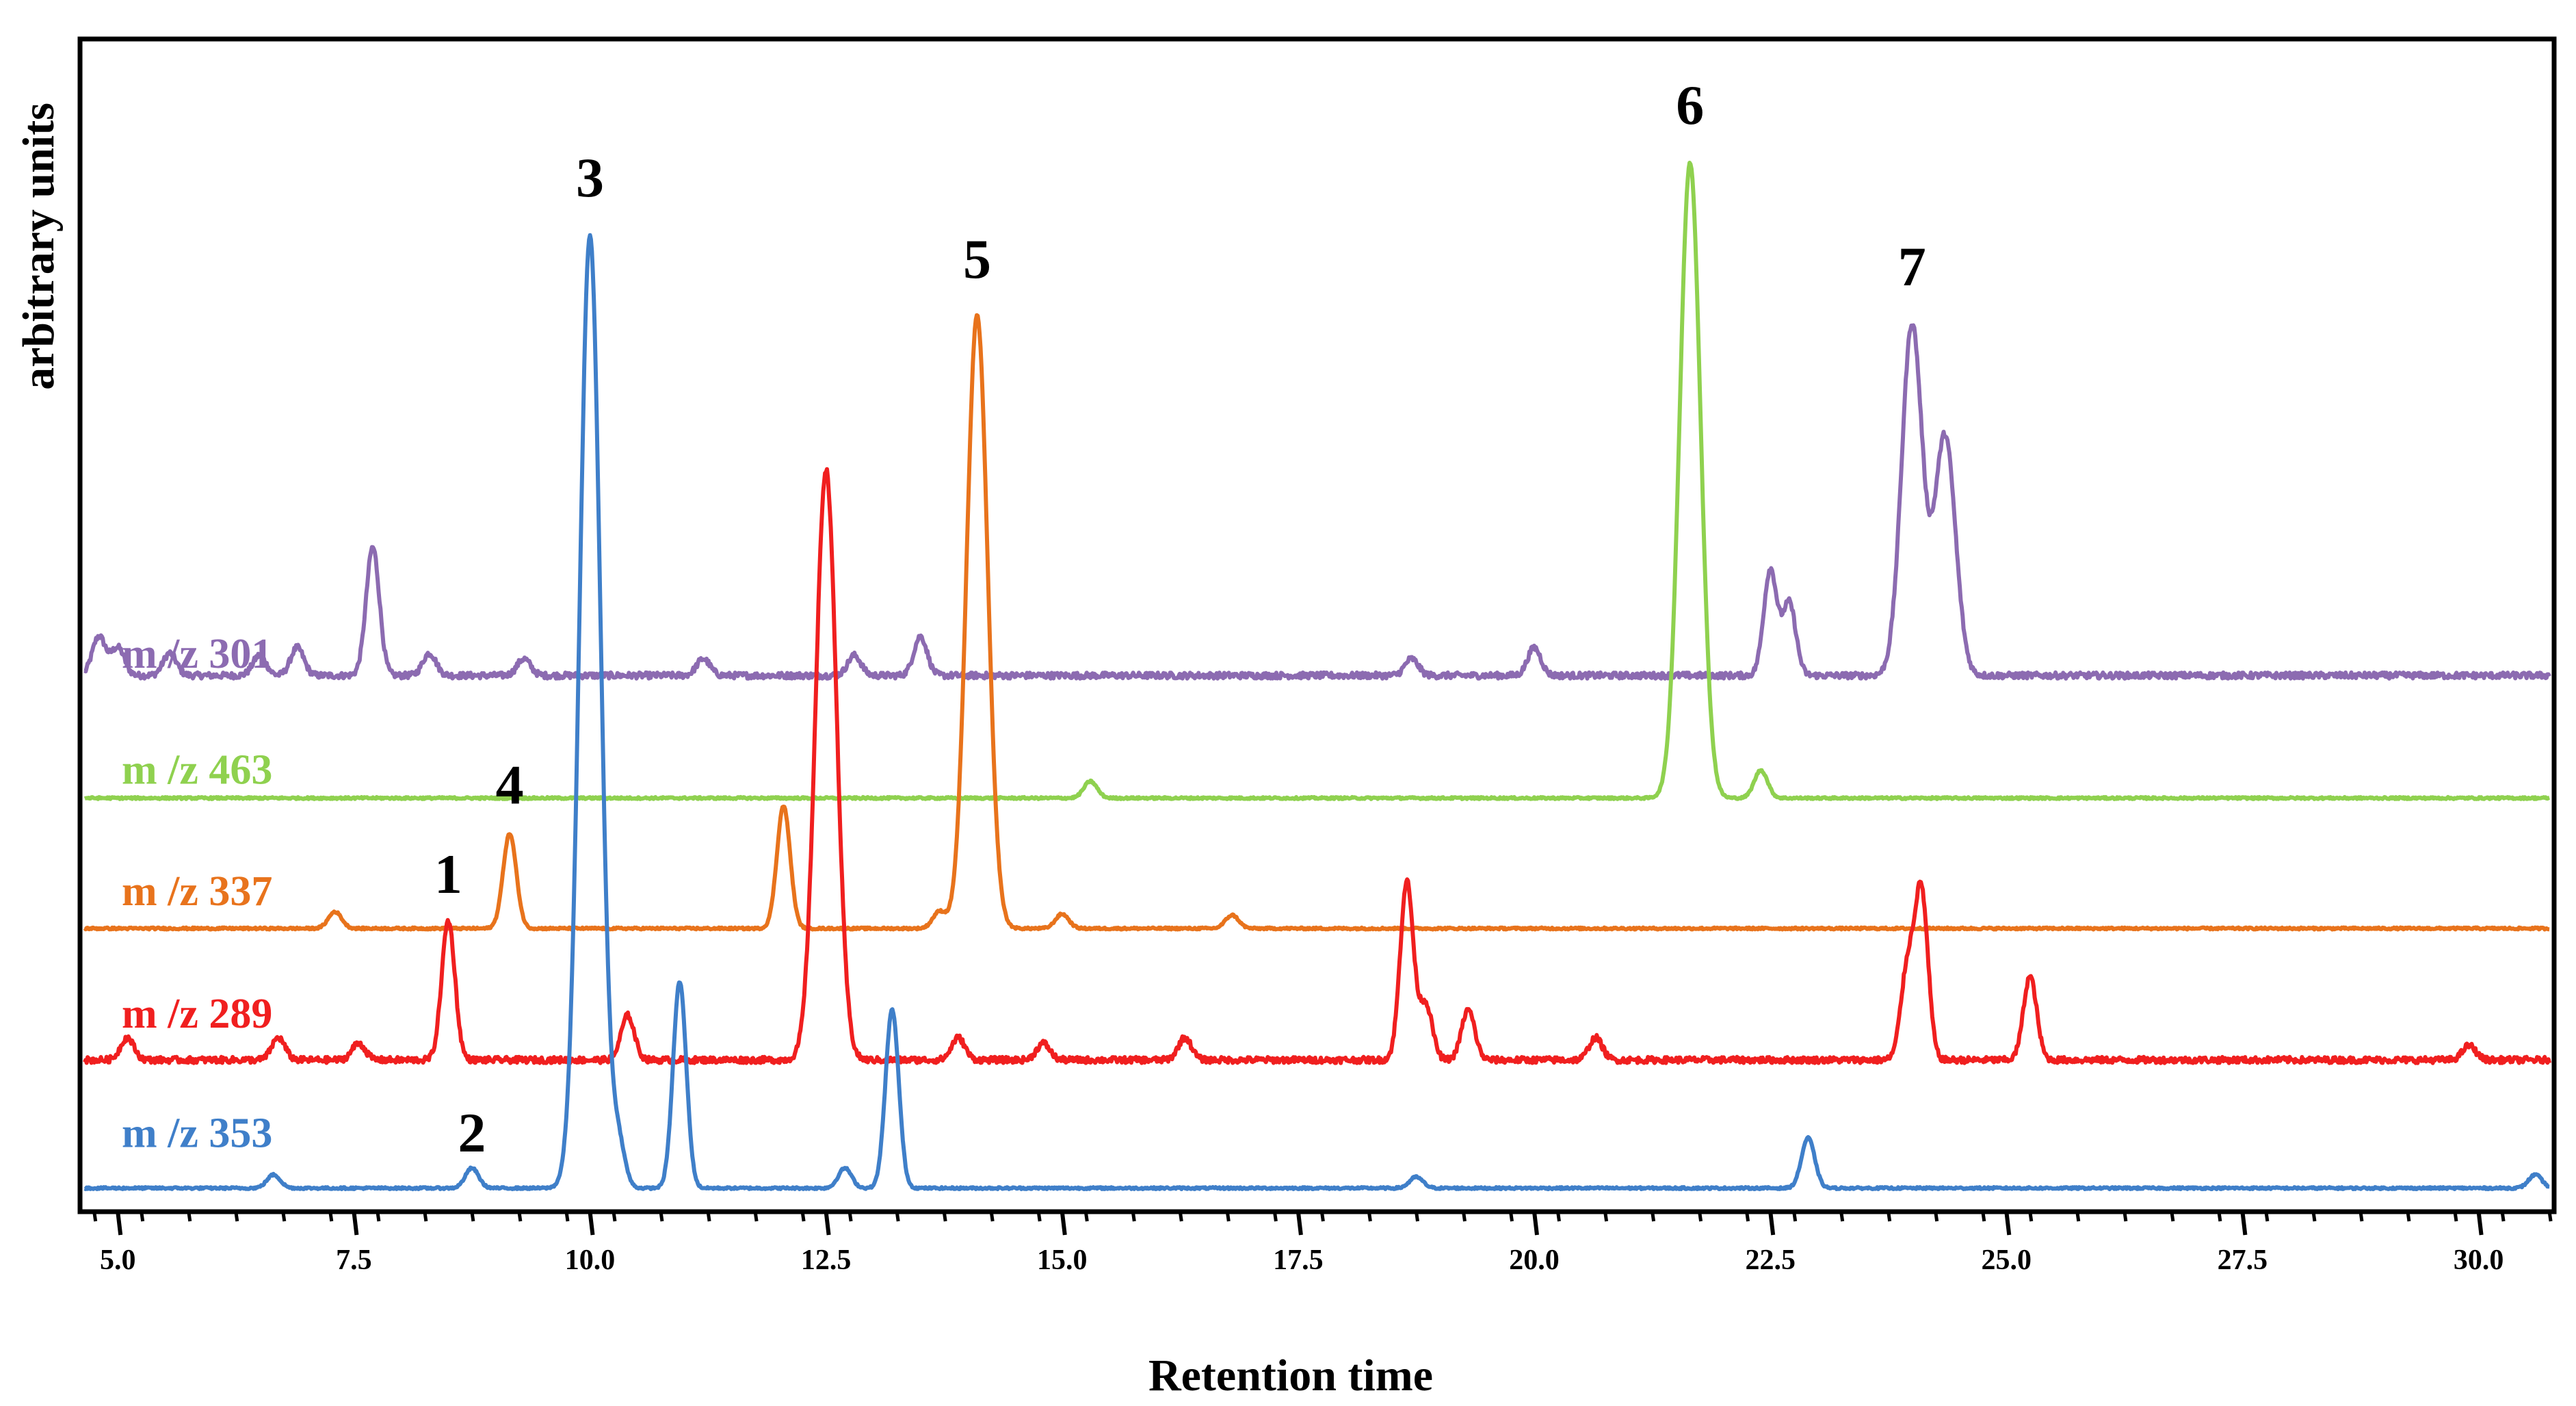 This screenshot has height=1406, width=2576. I want to click on series-label: m /z 353, so click(197, 1133).